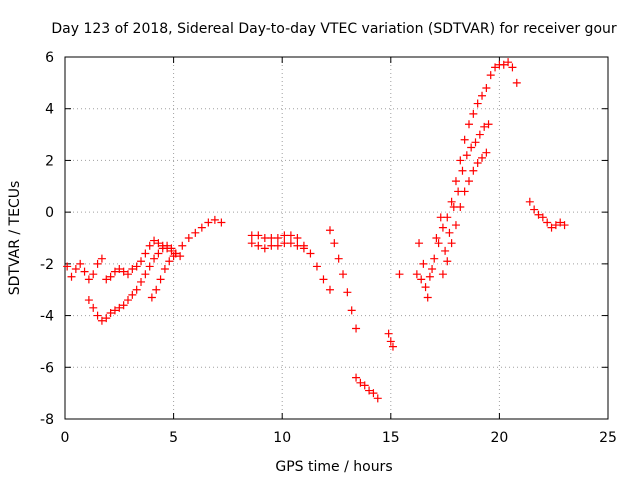  Describe the element at coordinates (47, 420) in the screenshot. I see `y-tick-label: -8` at that location.